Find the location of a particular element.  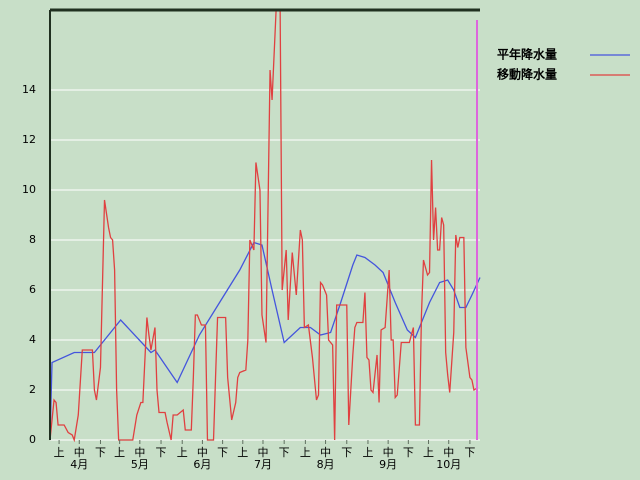

y-tick-label: 6 is located at coordinates (32, 289).